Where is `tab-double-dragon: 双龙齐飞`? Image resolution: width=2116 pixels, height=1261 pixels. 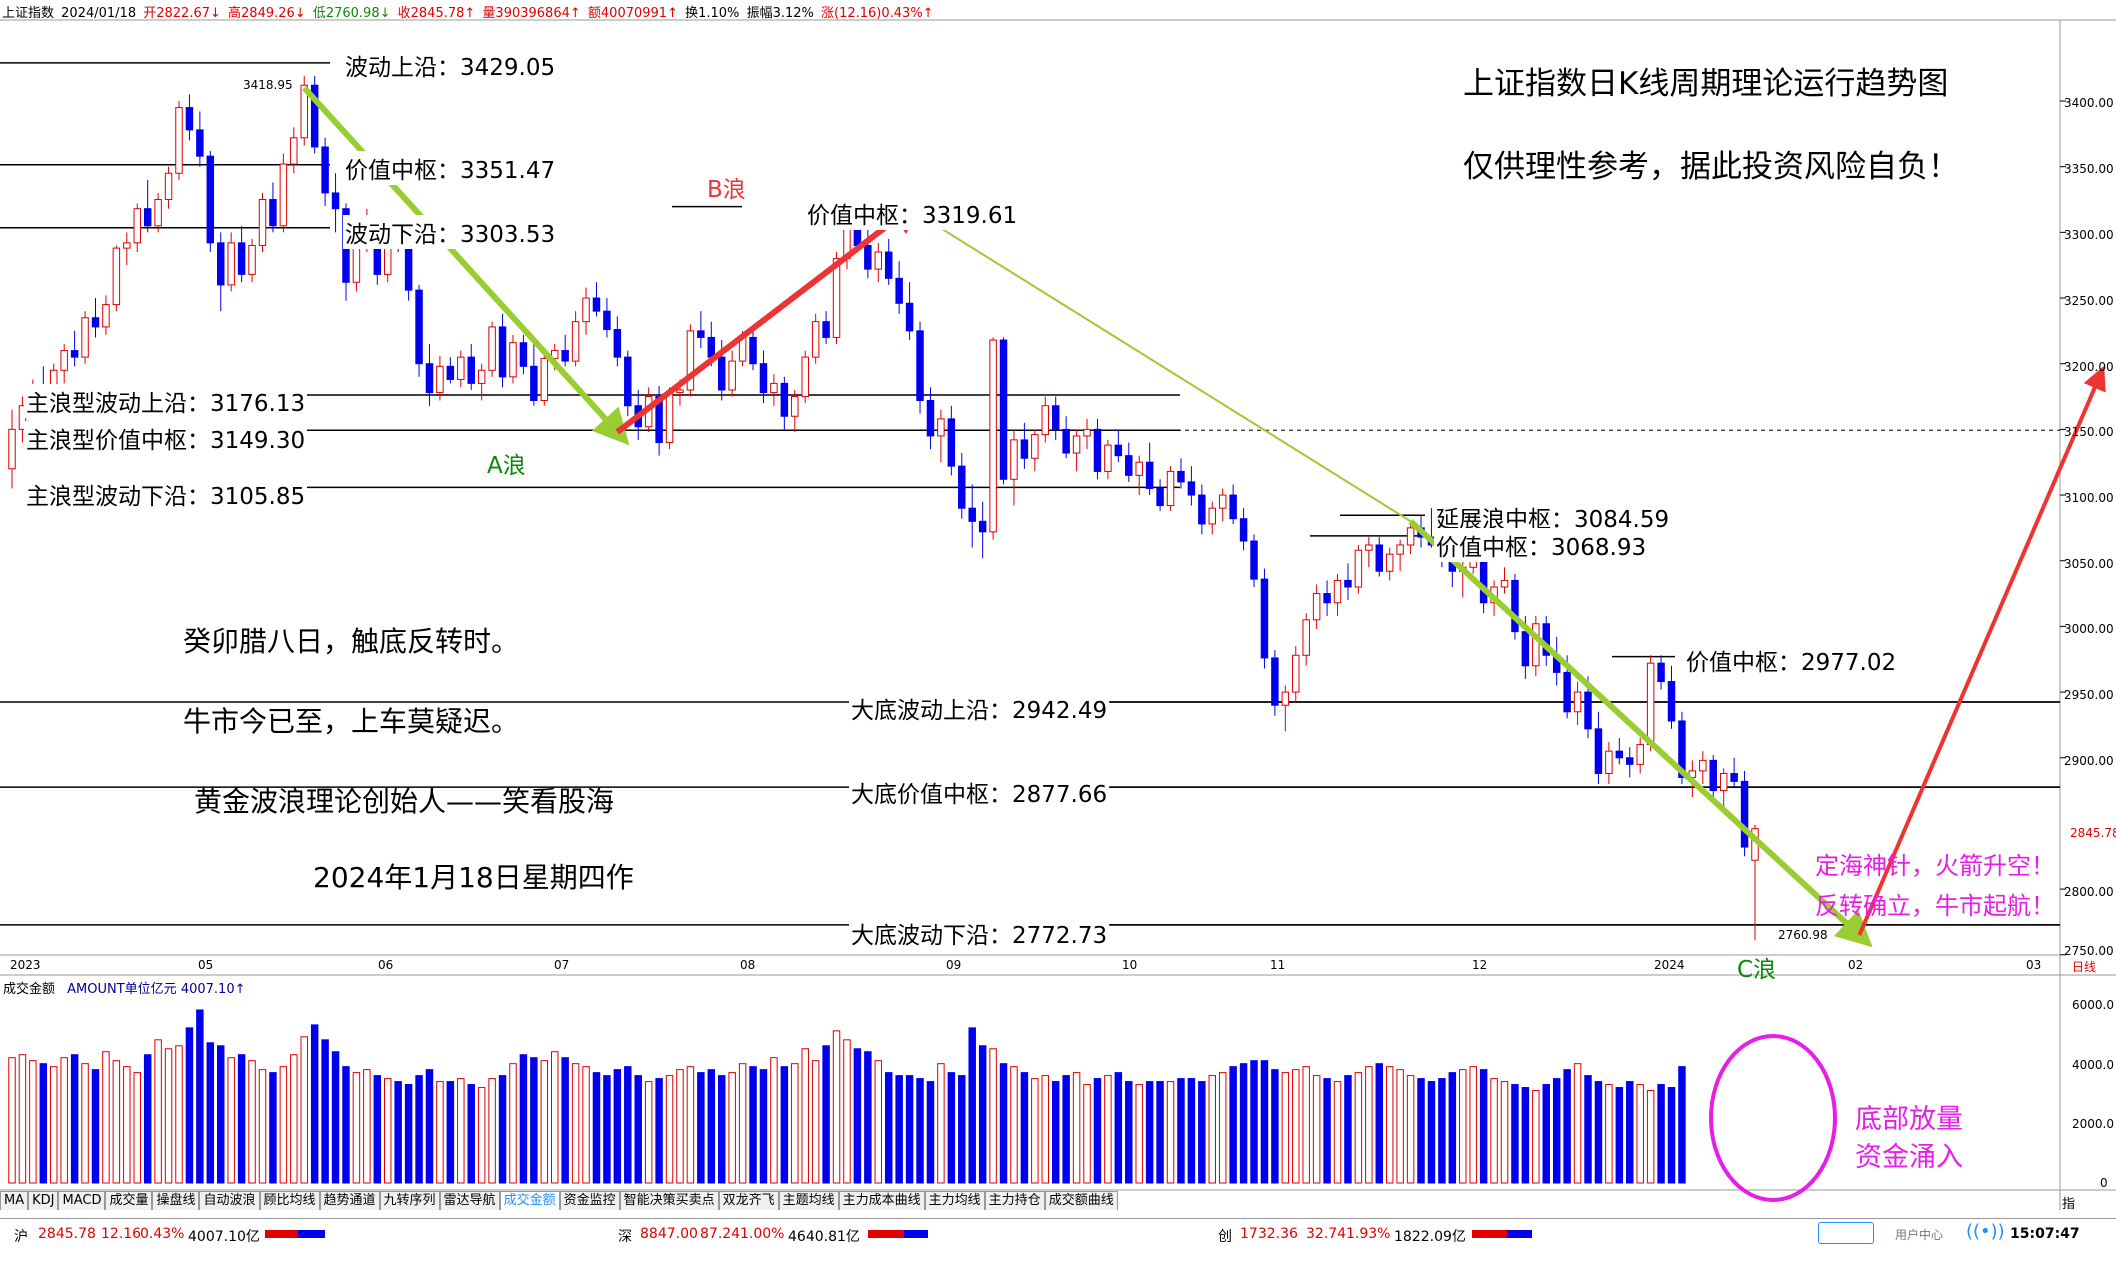
tab-double-dragon: 双龙齐飞 is located at coordinates (748, 1200).